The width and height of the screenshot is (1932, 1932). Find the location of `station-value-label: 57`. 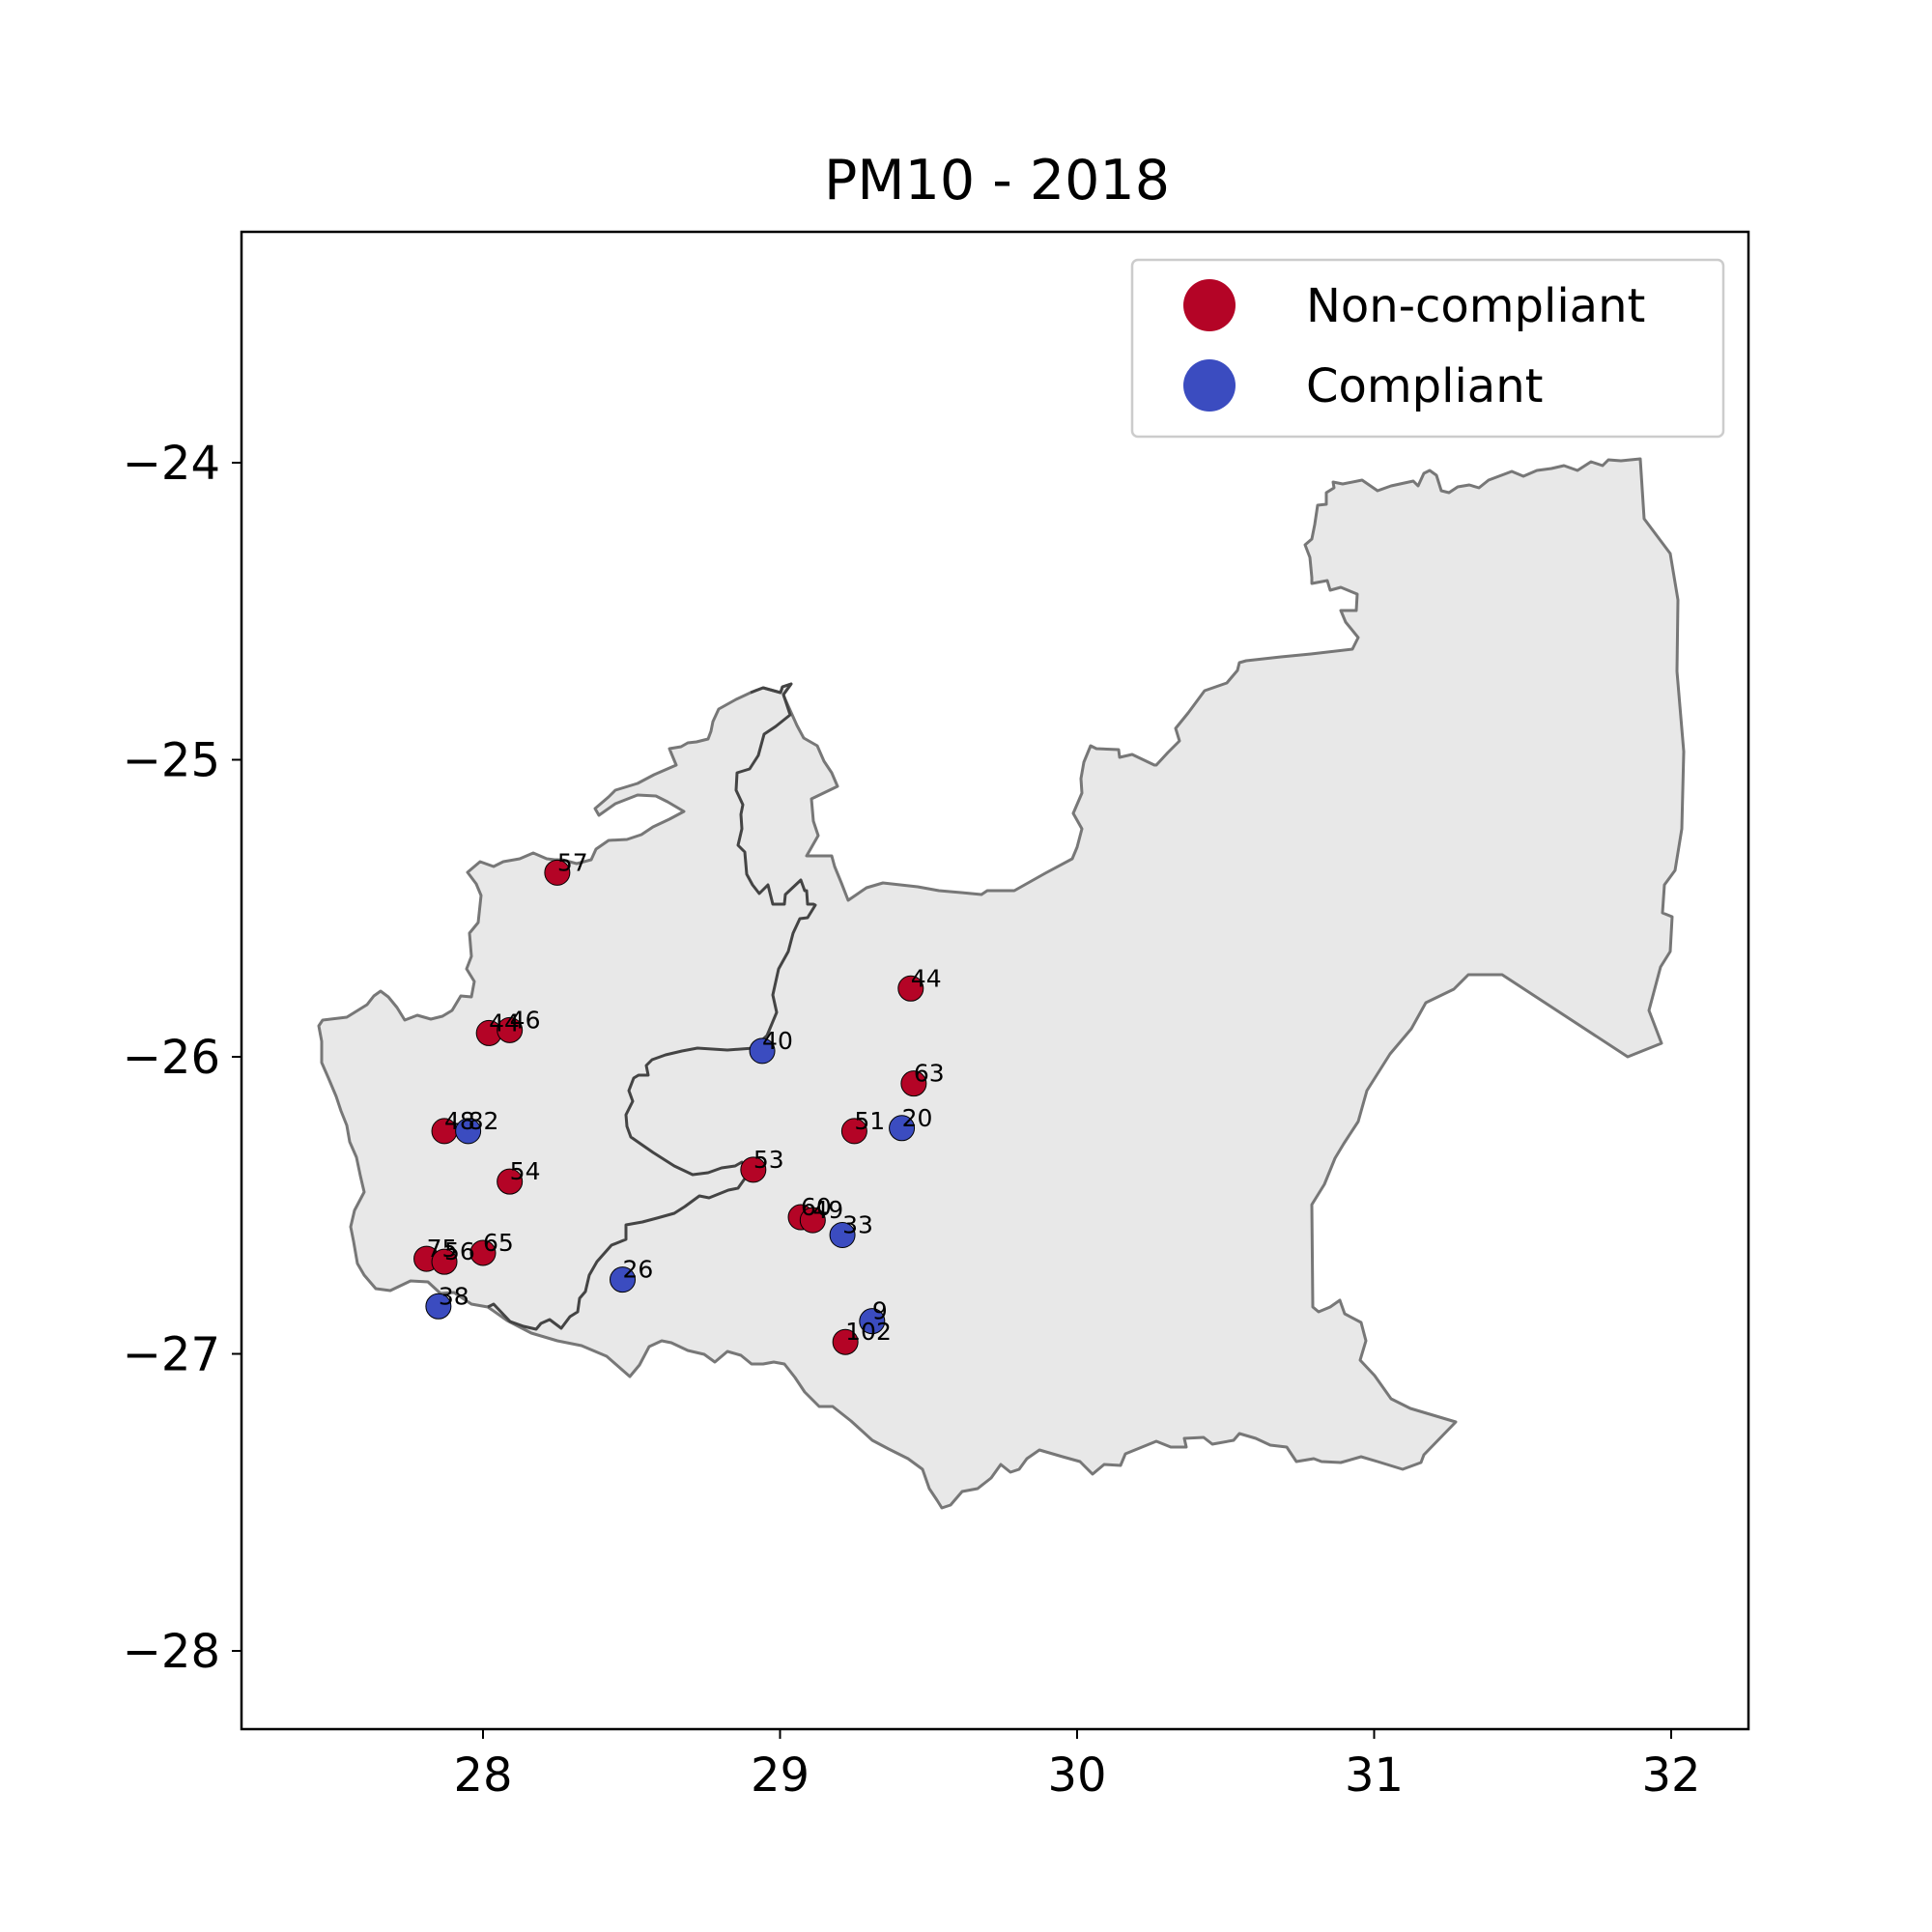

station-value-label: 57 is located at coordinates (572, 862).